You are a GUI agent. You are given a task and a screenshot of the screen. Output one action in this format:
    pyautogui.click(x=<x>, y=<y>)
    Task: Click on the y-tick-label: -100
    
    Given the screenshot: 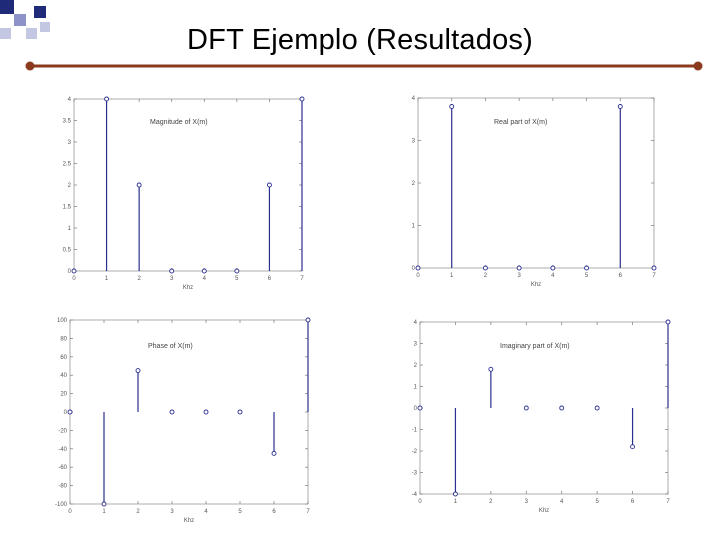 What is the action you would take?
    pyautogui.click(x=61, y=505)
    